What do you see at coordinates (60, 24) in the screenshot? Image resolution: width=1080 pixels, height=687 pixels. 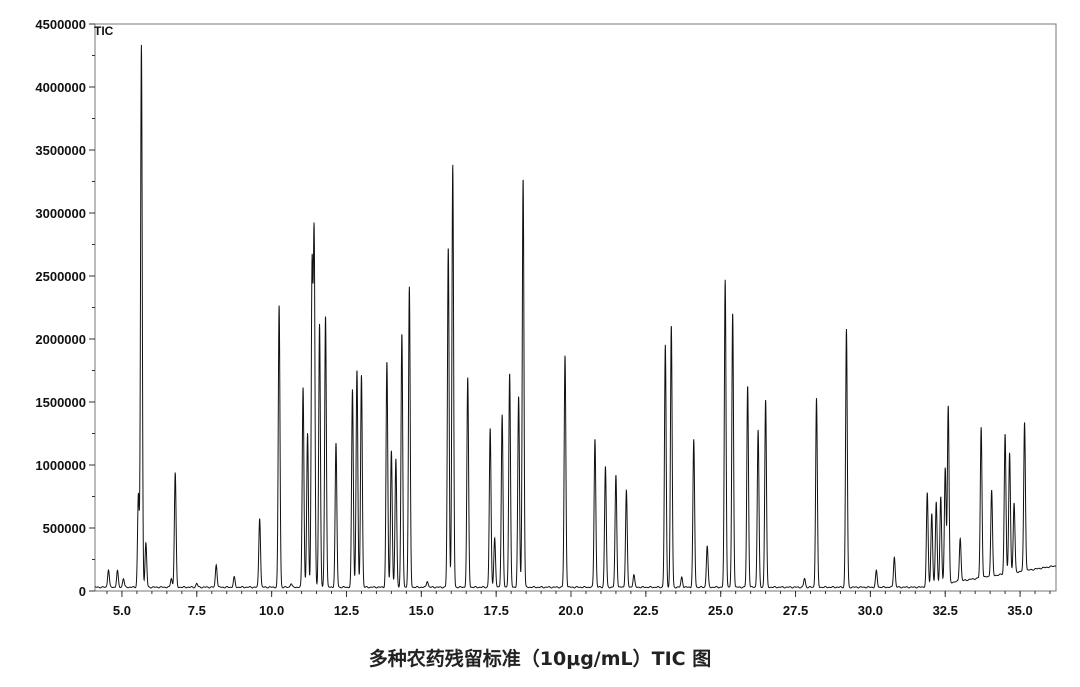 I see `y-tick-label: 4500000` at bounding box center [60, 24].